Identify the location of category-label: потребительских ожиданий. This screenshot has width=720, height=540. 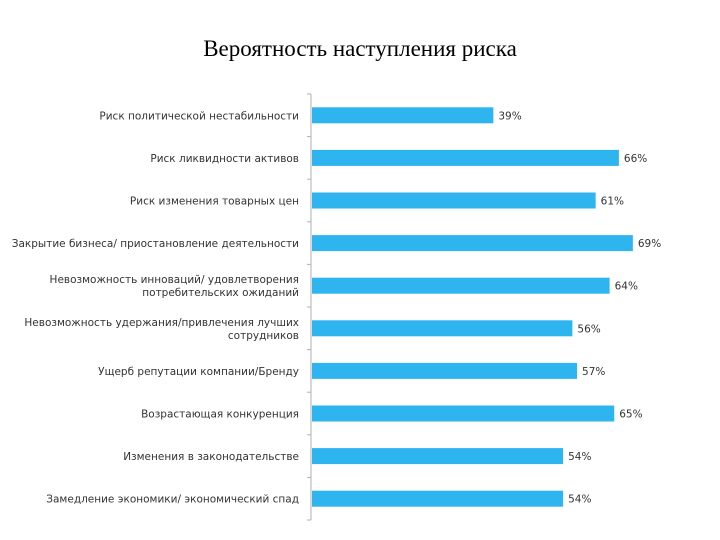
(220, 293).